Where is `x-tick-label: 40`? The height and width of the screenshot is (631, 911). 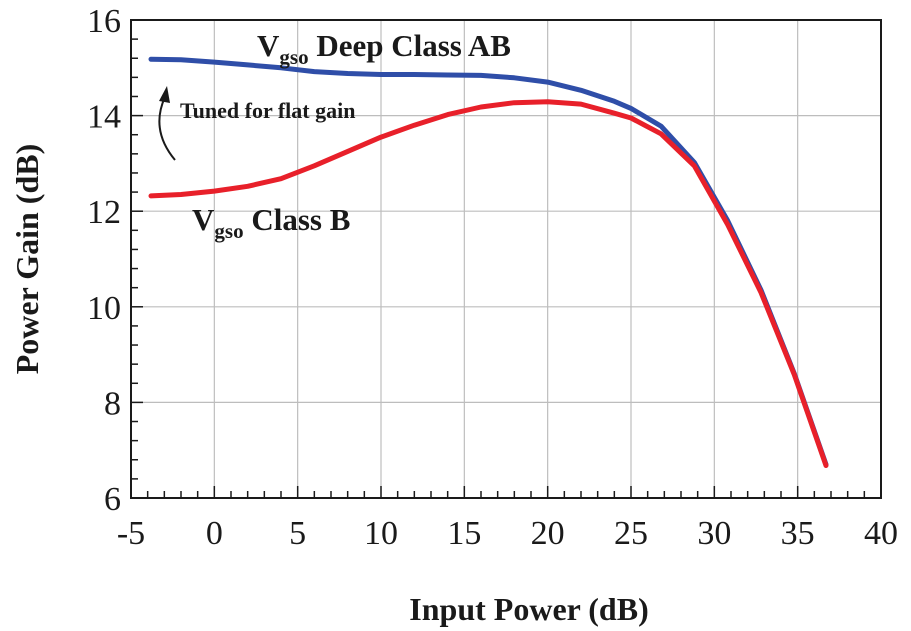
x-tick-label: 40 is located at coordinates (881, 533).